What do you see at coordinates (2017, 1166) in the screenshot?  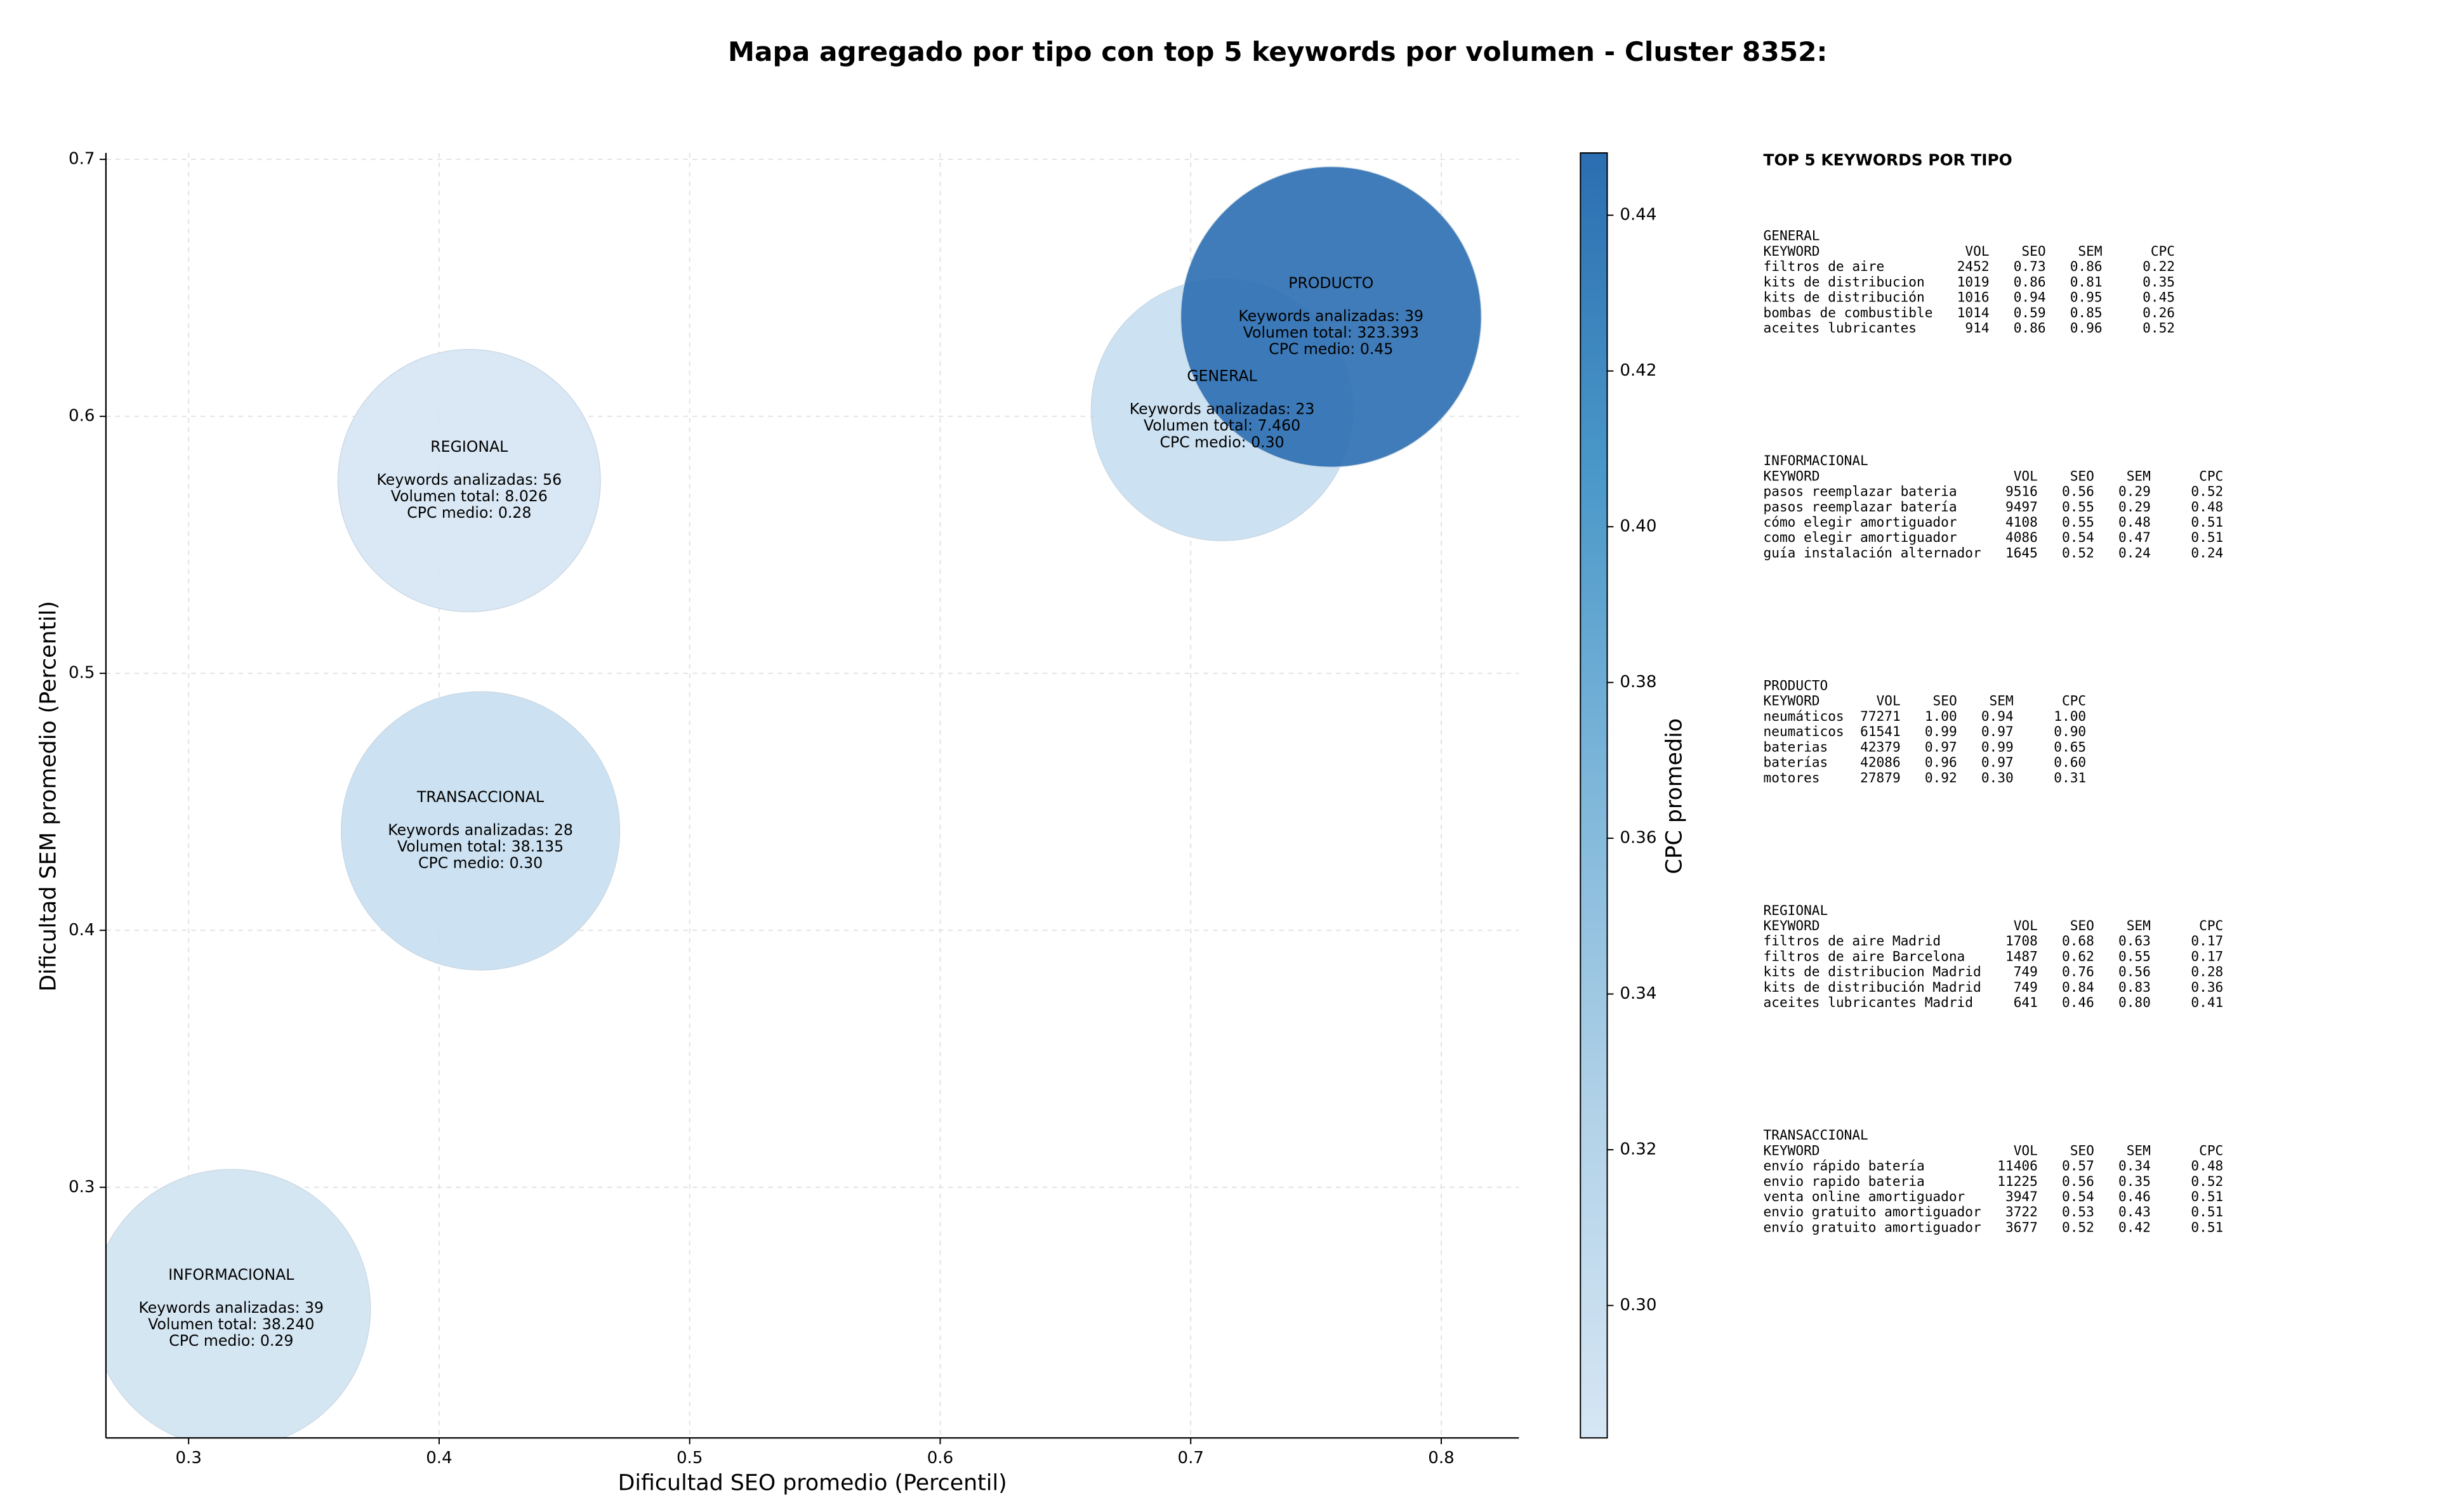 I see `table-cell: 11406` at bounding box center [2017, 1166].